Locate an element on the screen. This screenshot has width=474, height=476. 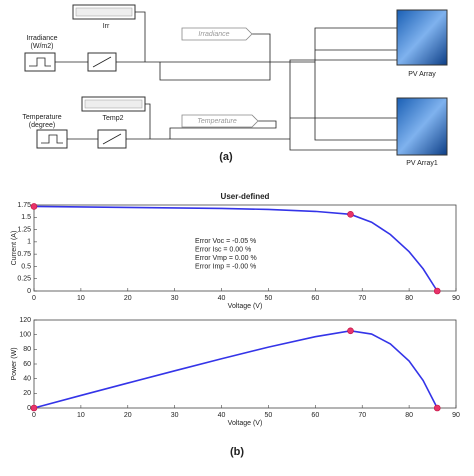
y-tick-label: 1 is located at coordinates (29, 242).